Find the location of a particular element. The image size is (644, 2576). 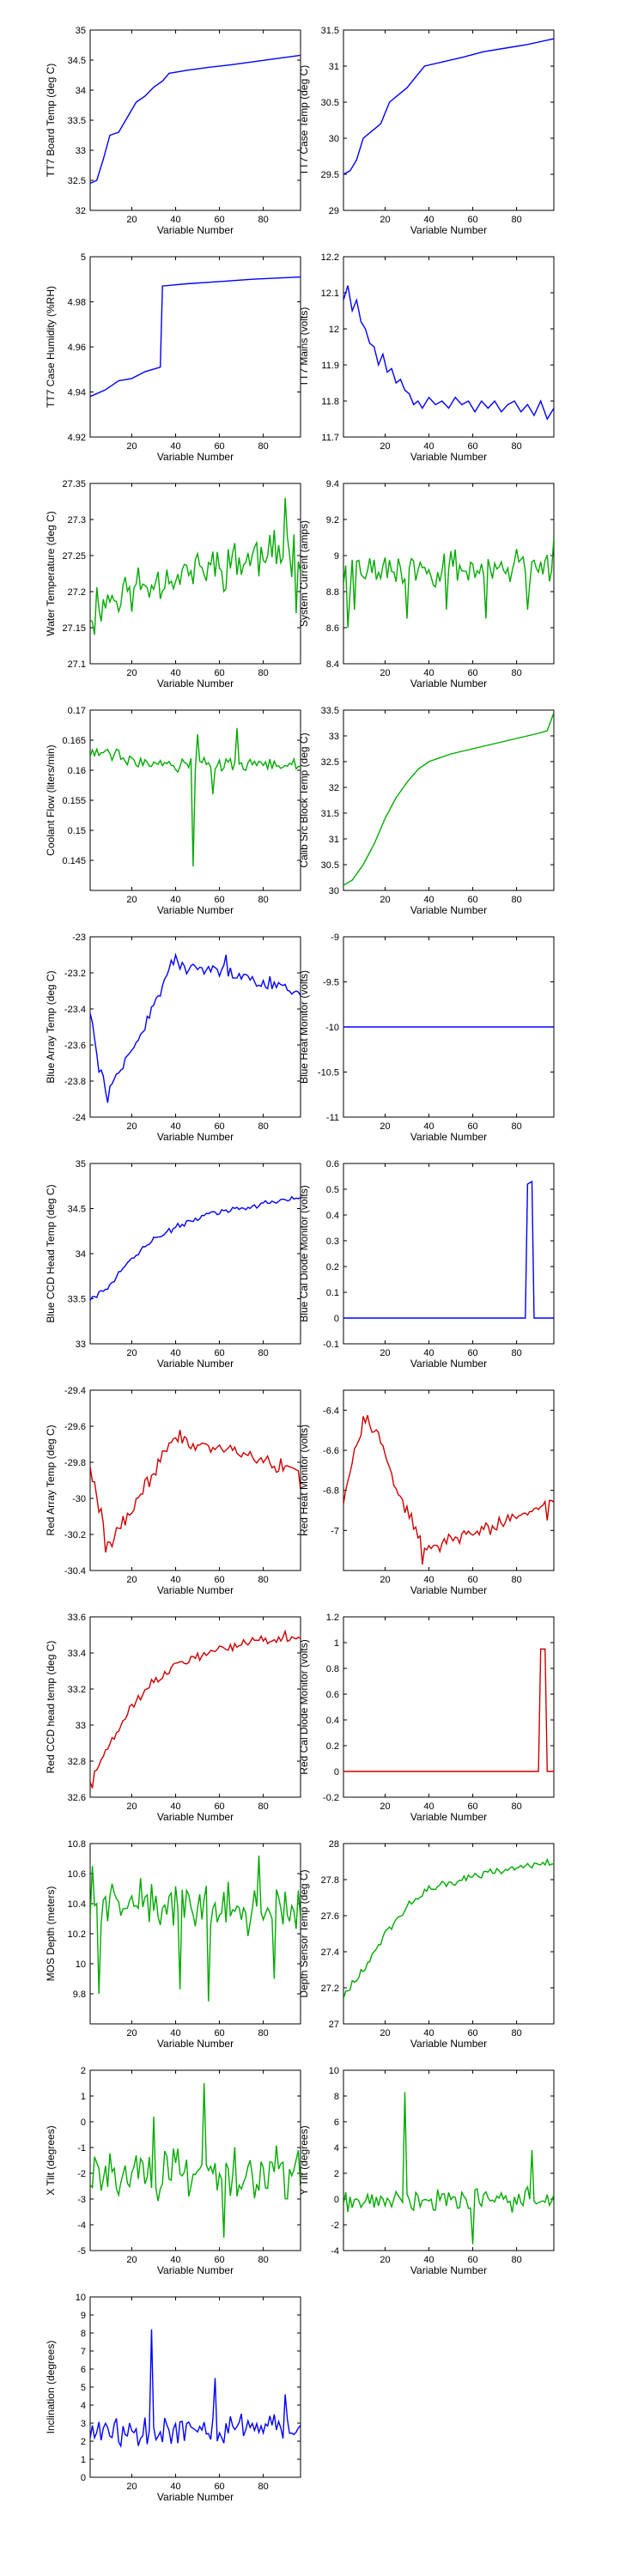

y-tick-label: 9 is located at coordinates (83, 2316).